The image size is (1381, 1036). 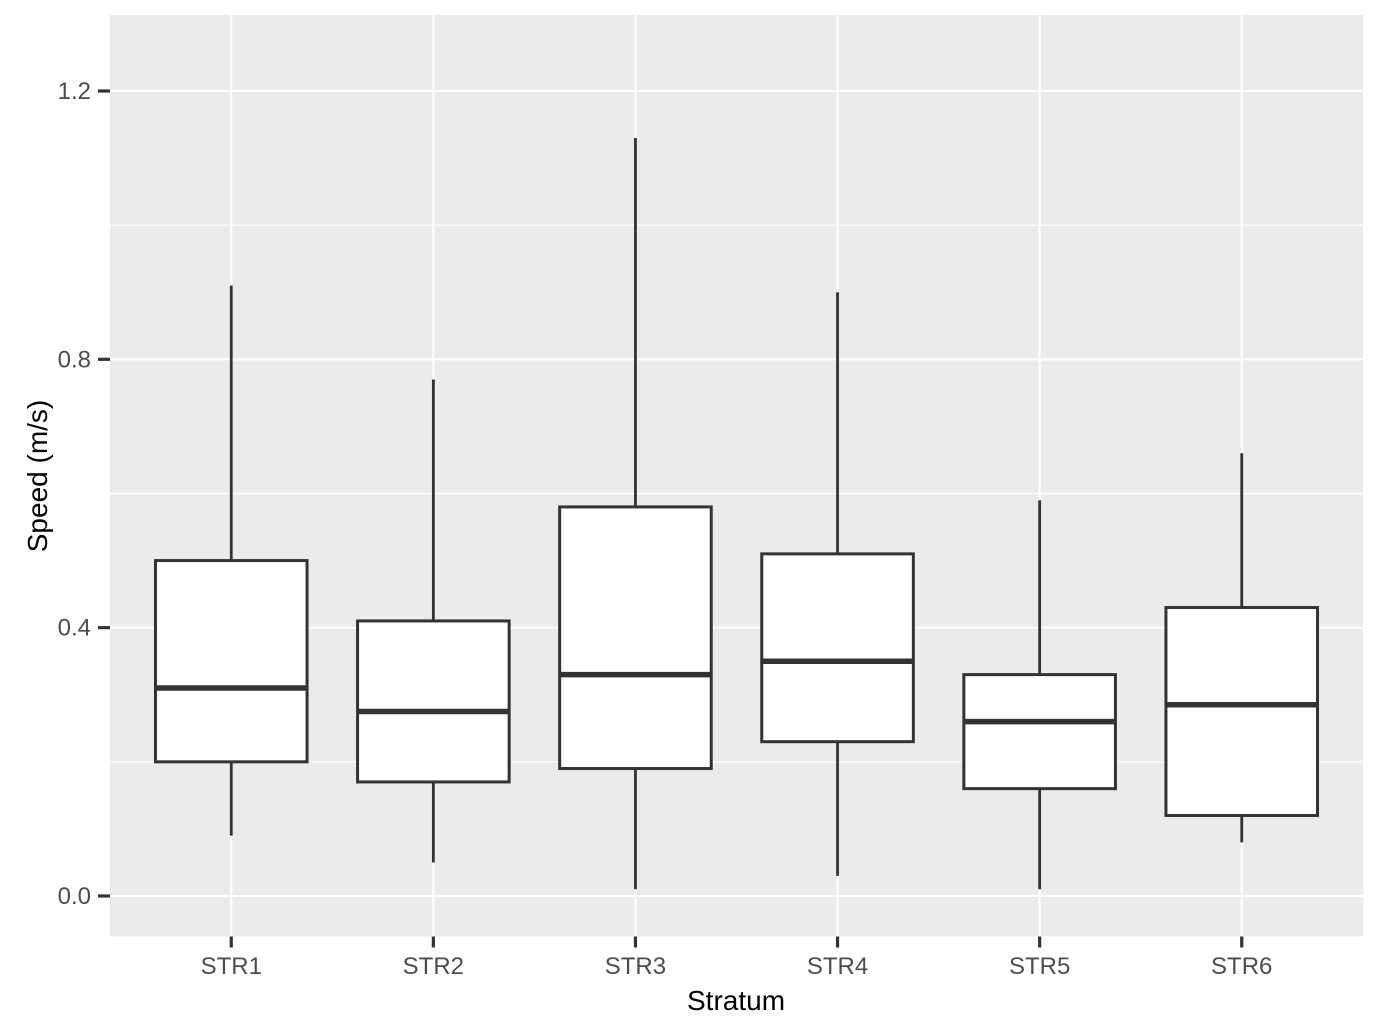 What do you see at coordinates (1039, 966) in the screenshot?
I see `x-tick-label: STR5` at bounding box center [1039, 966].